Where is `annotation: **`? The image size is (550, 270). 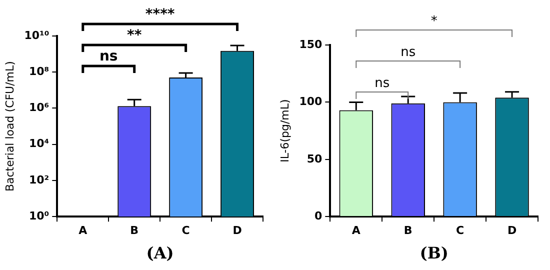 annotation: ** is located at coordinates (134, 36).